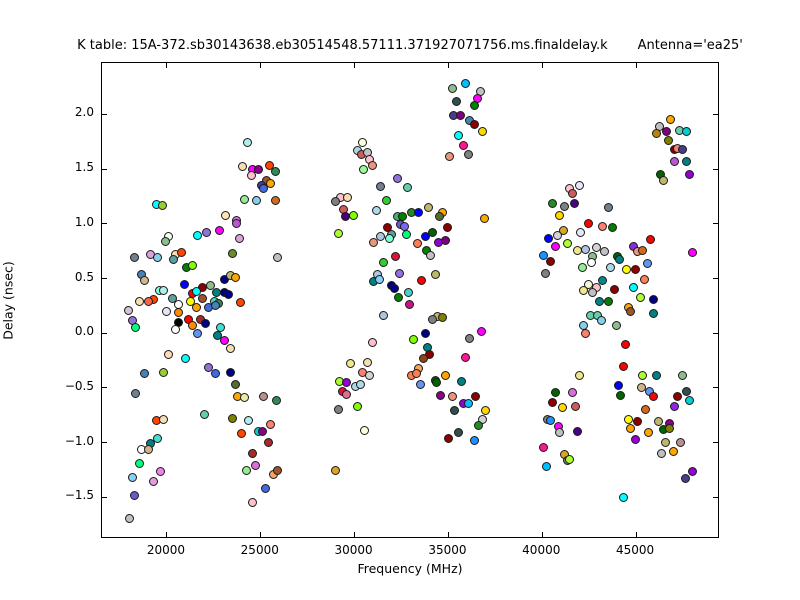  I want to click on x-tick-label: 45000, so click(635, 550).